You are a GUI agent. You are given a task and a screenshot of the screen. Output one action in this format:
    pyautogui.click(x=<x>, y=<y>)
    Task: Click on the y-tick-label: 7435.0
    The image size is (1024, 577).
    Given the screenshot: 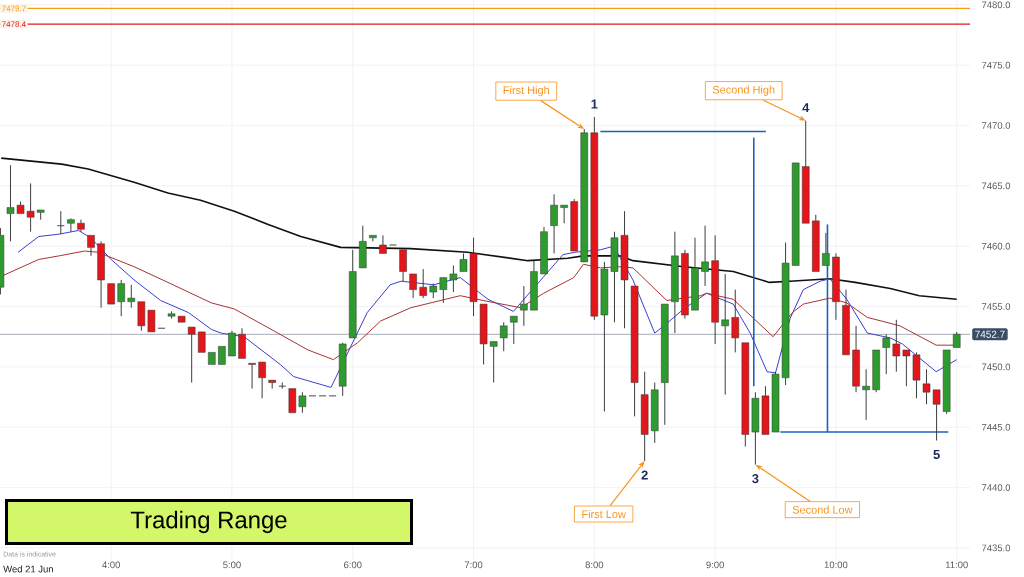 What is the action you would take?
    pyautogui.click(x=996, y=548)
    